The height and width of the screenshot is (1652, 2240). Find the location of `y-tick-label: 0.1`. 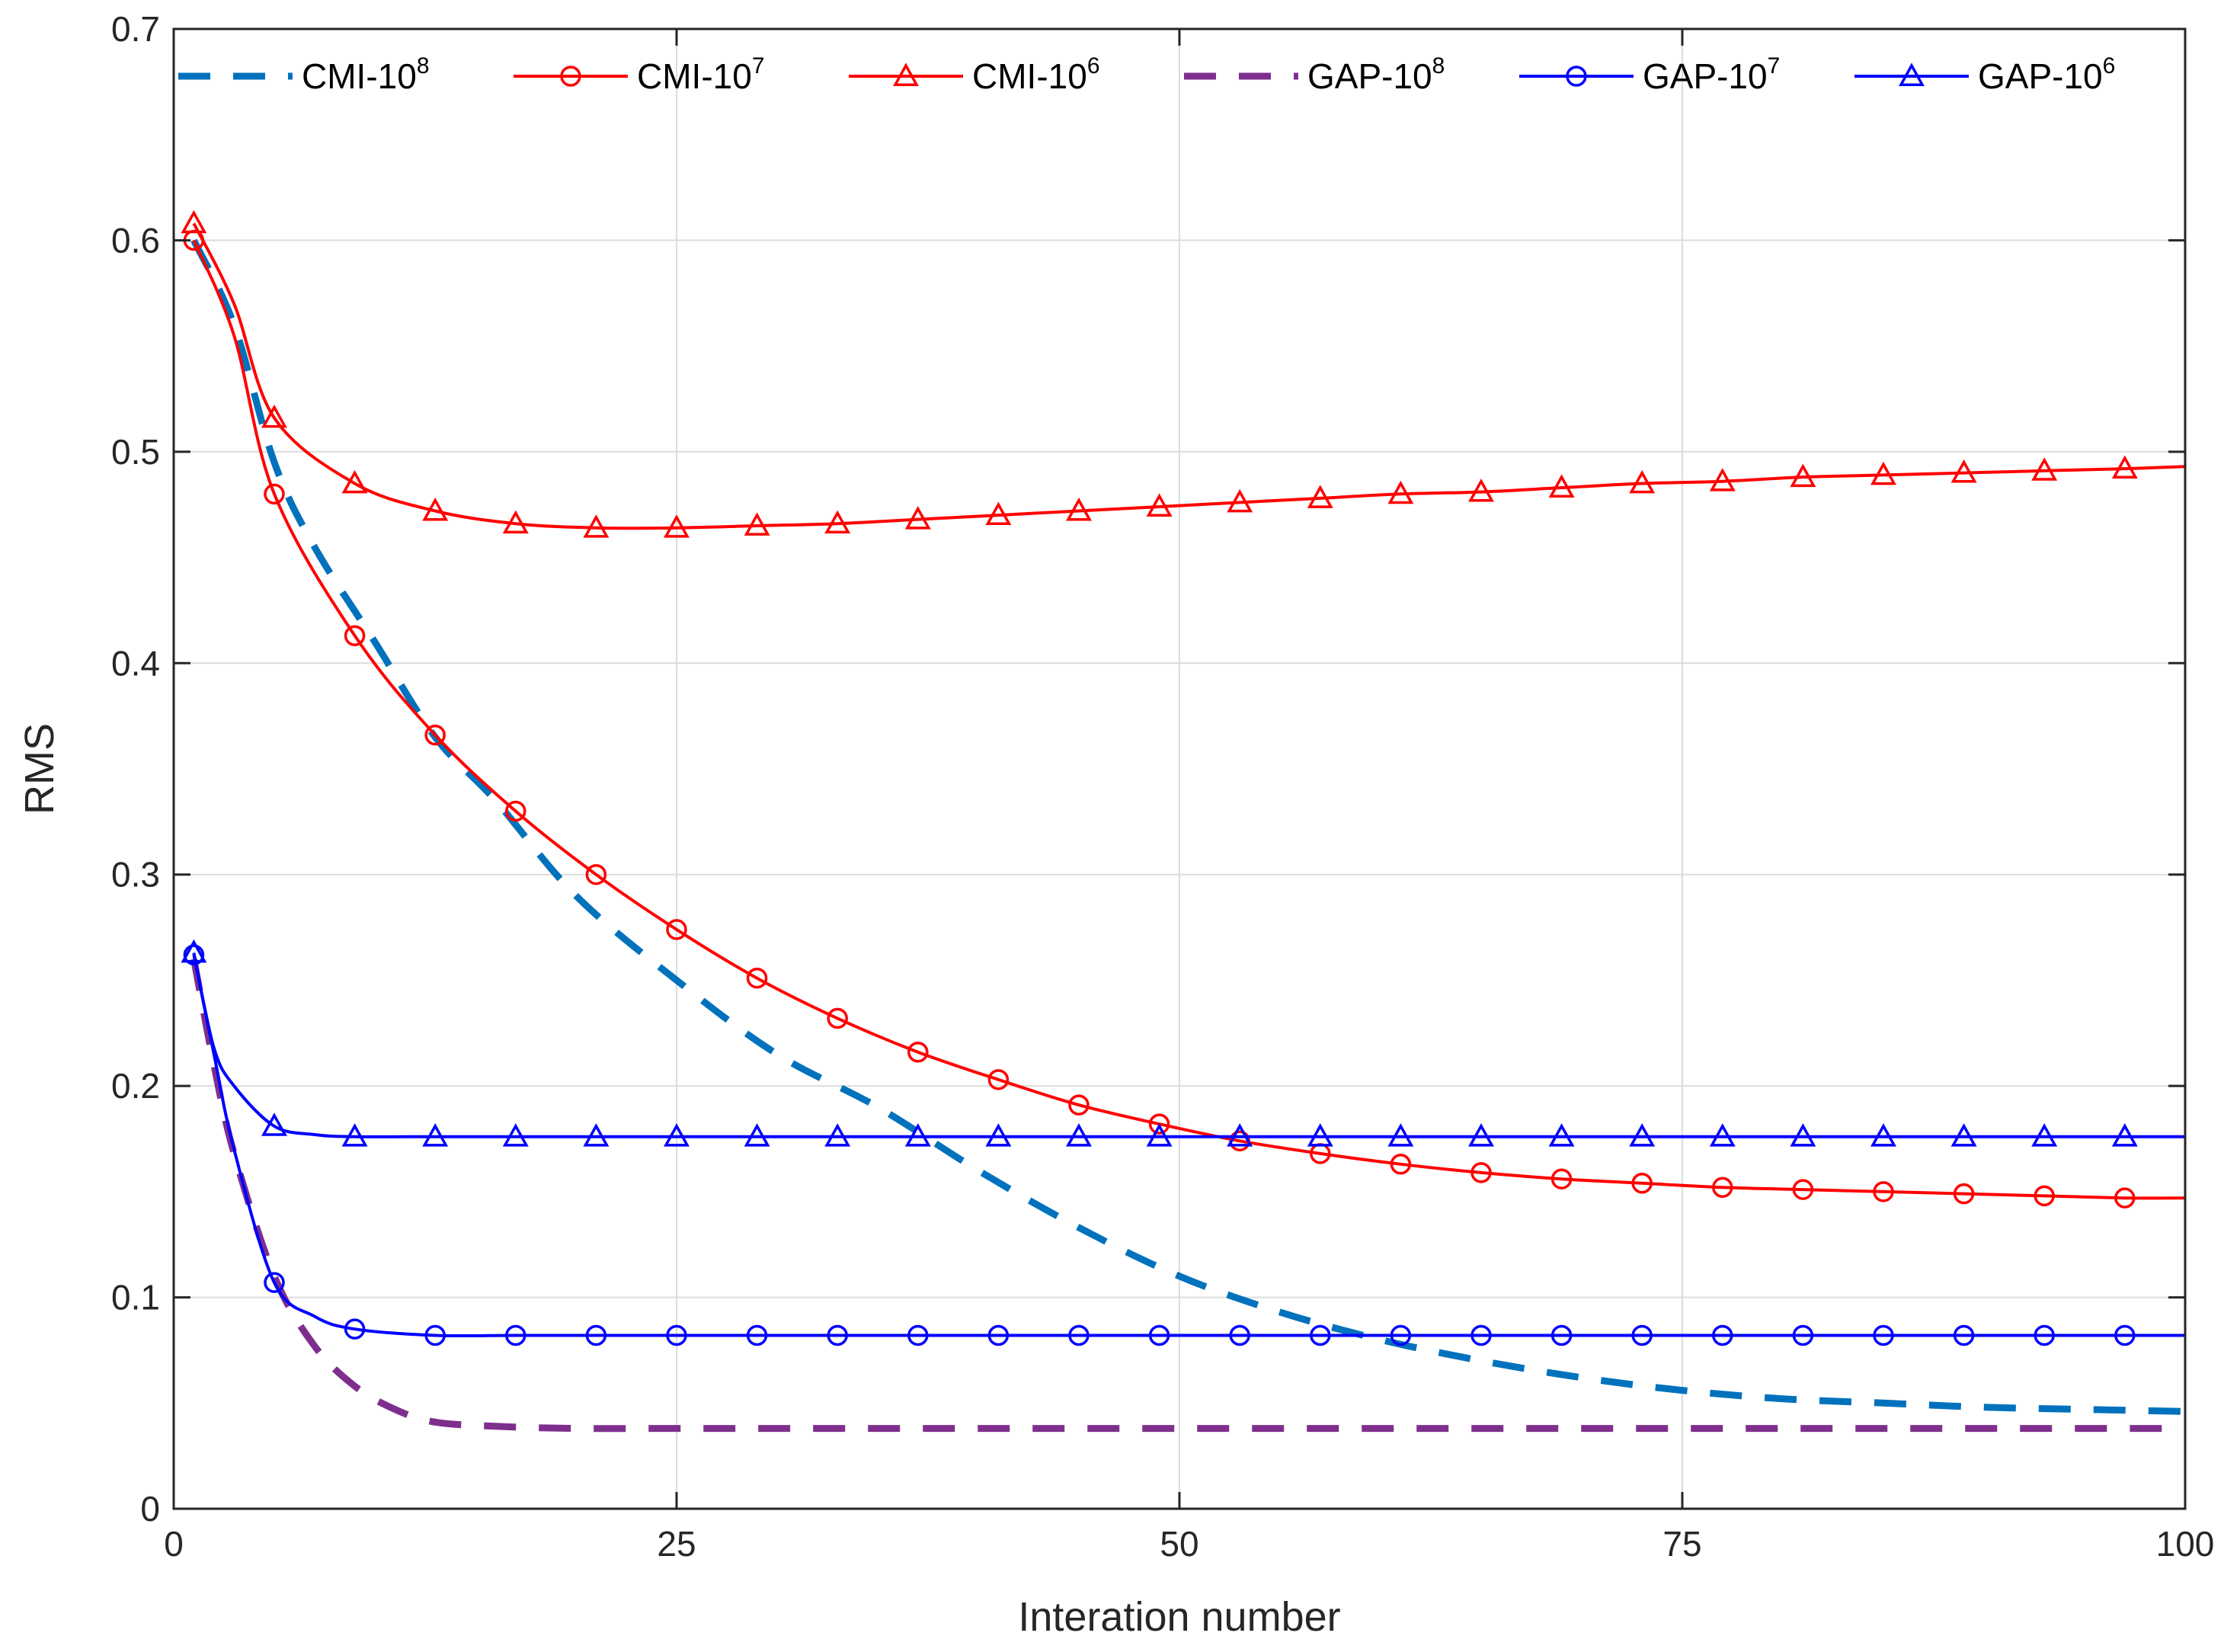

y-tick-label: 0.1 is located at coordinates (135, 1297).